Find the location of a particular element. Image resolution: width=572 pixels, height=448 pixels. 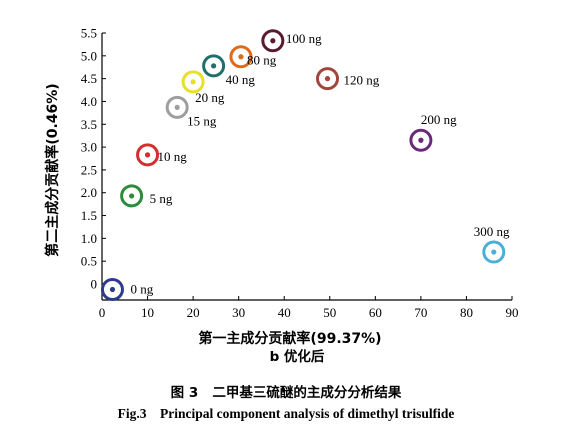

data-point-label: 20 ng is located at coordinates (210, 97).